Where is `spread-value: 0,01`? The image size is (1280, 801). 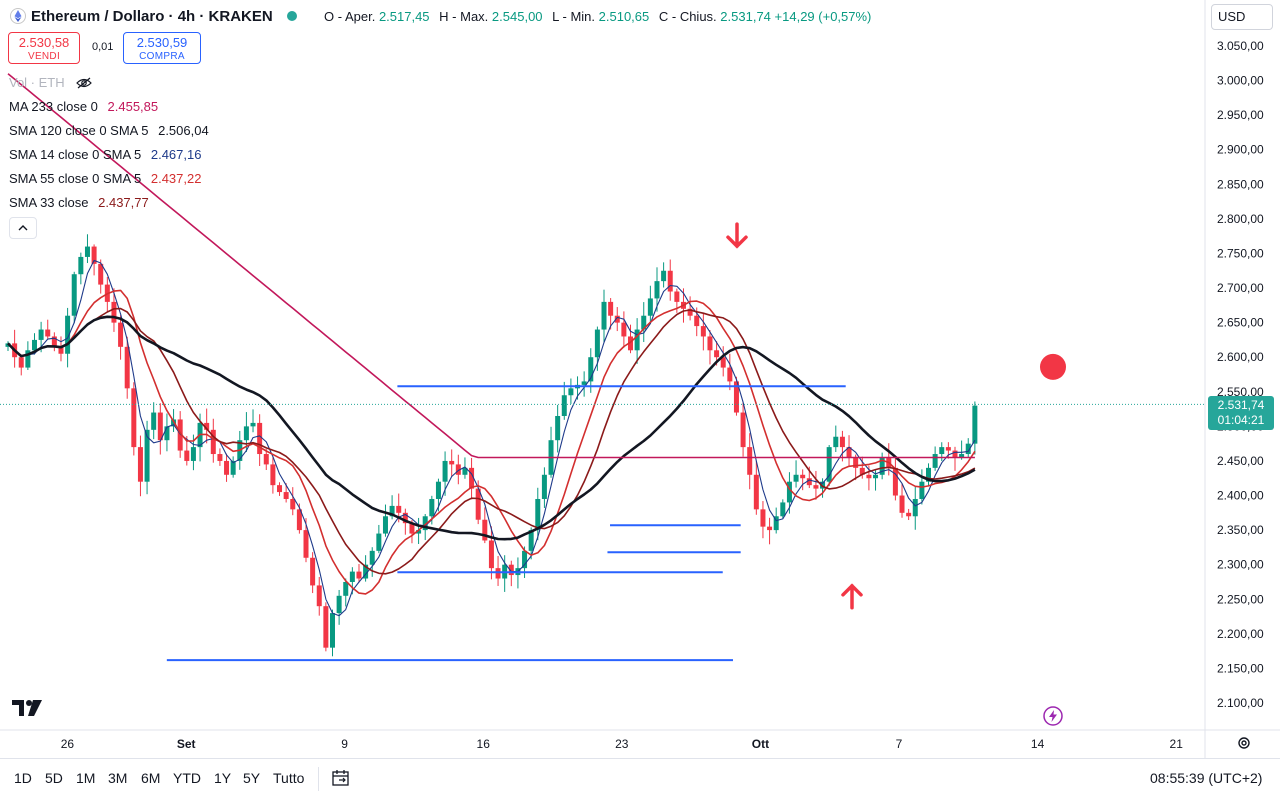
spread-value: 0,01 is located at coordinates (103, 47).